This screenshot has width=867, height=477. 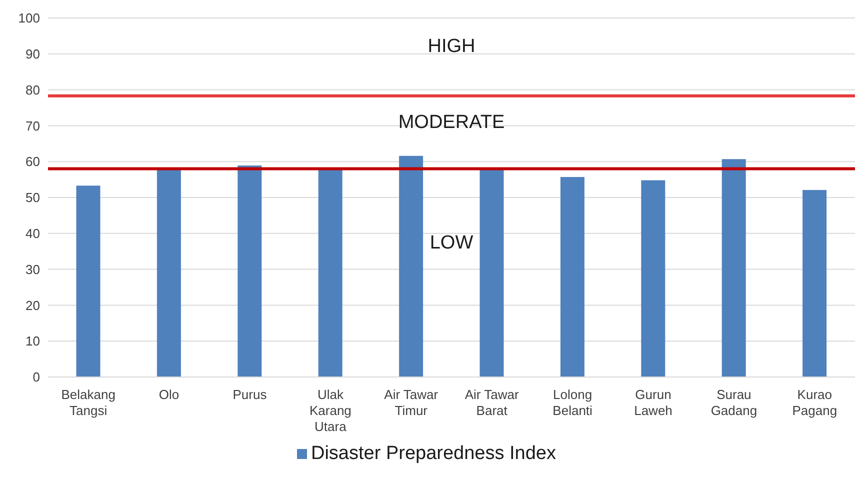 I want to click on x-tick-label: Belakang Tangsi, so click(x=88, y=402).